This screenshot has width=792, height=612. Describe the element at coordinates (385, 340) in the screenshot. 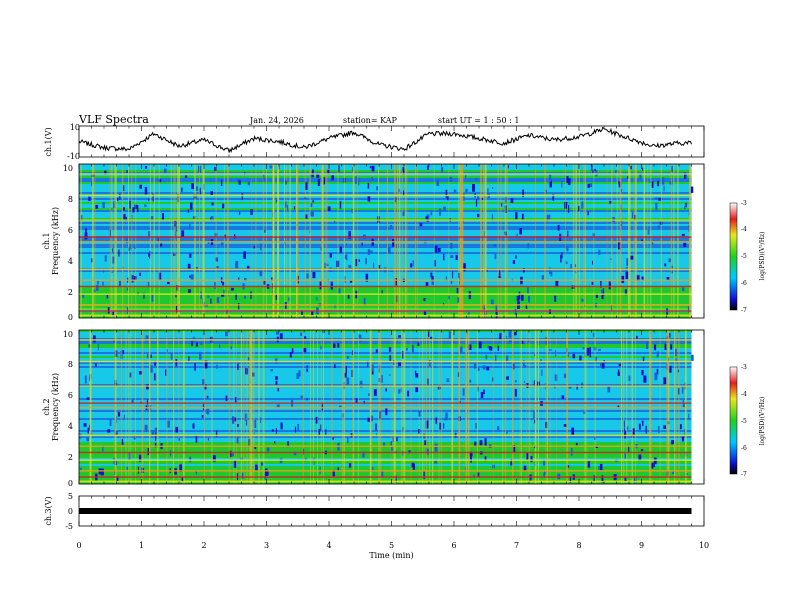

I see `spectrogram-line` at that location.